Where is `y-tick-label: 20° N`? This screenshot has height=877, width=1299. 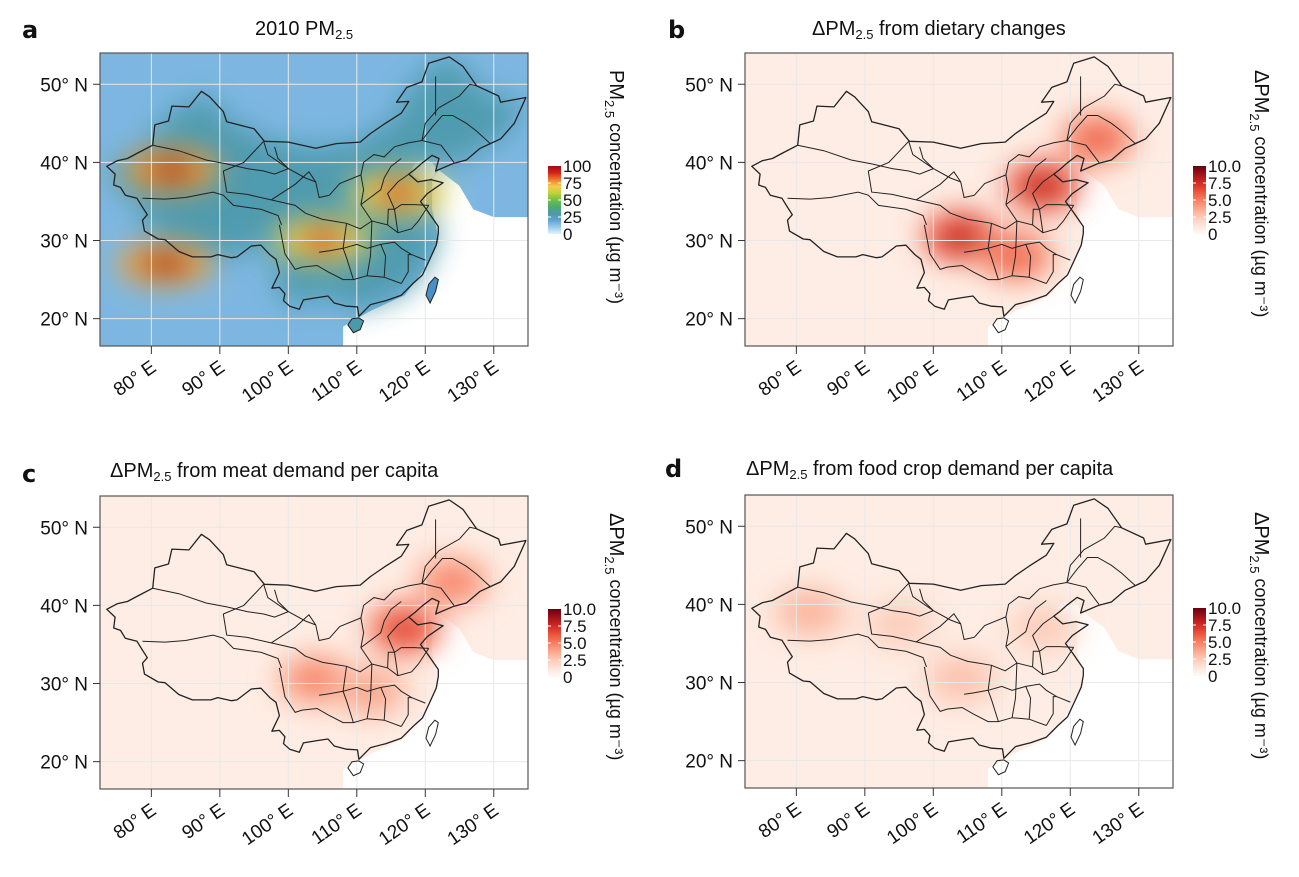
y-tick-label: 20° N is located at coordinates (64, 763).